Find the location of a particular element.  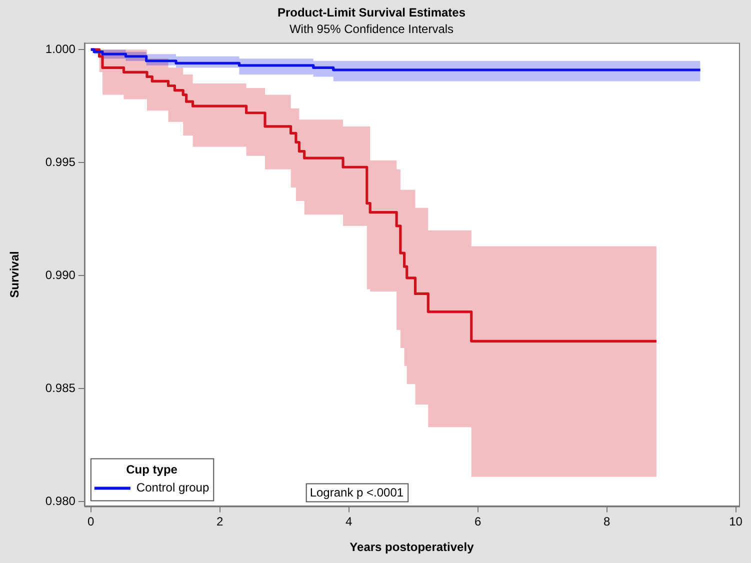

y-tick-label: 0.995 is located at coordinates (60, 161).